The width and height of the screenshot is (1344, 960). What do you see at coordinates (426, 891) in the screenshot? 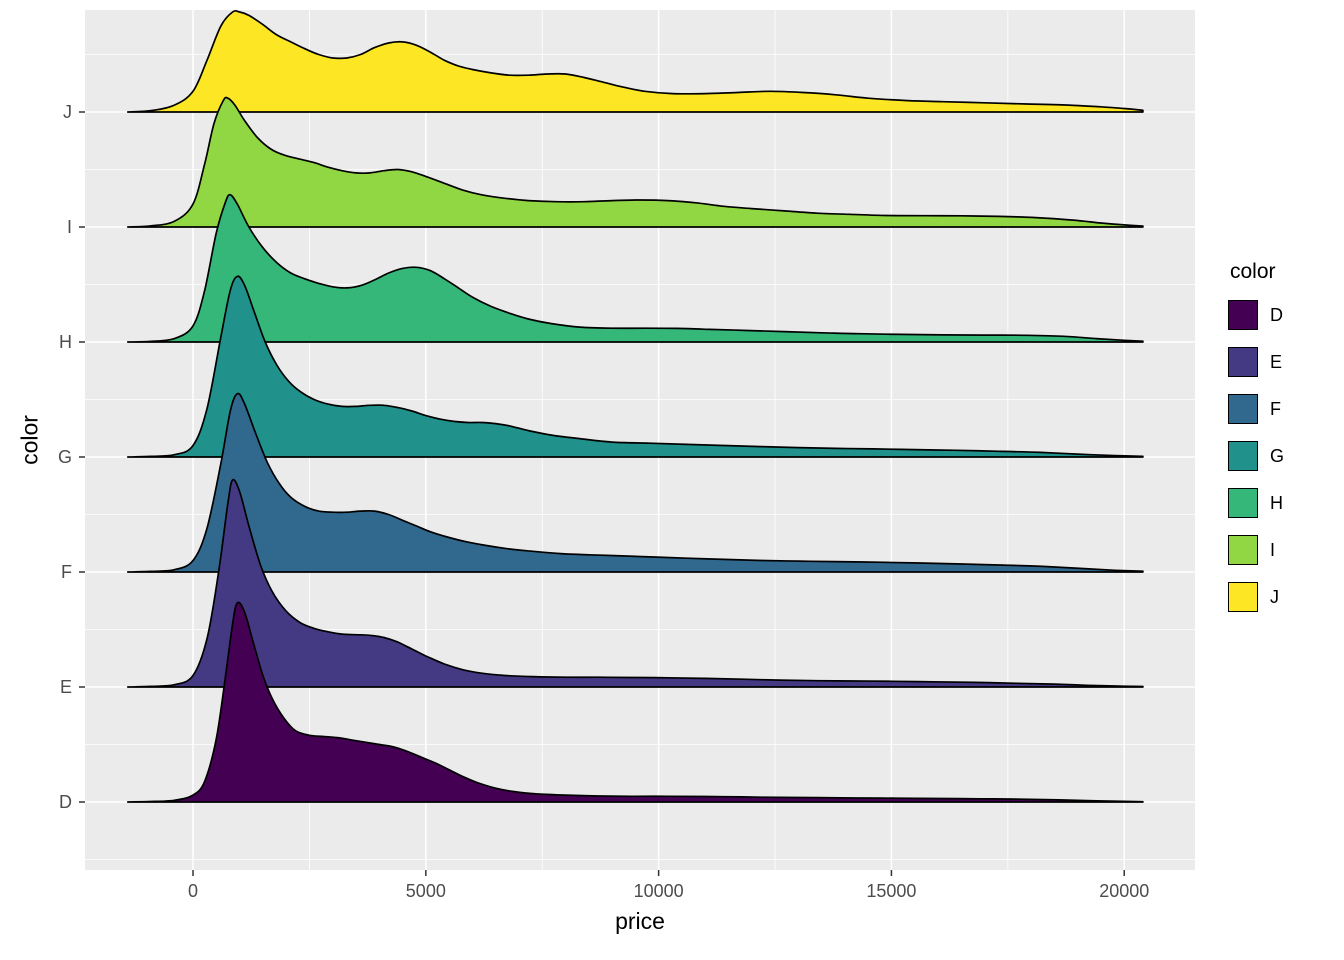
I see `x-tick-label: 5000` at bounding box center [426, 891].